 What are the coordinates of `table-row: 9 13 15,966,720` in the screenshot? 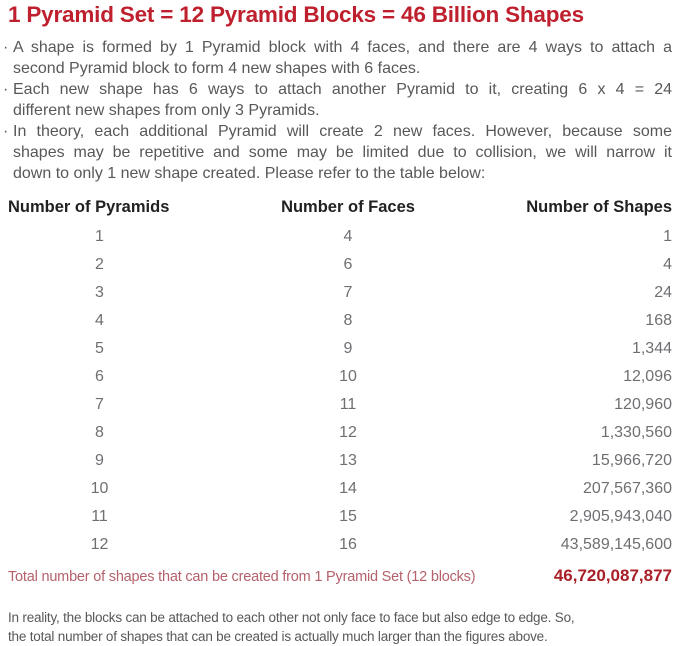 It's located at (340, 461).